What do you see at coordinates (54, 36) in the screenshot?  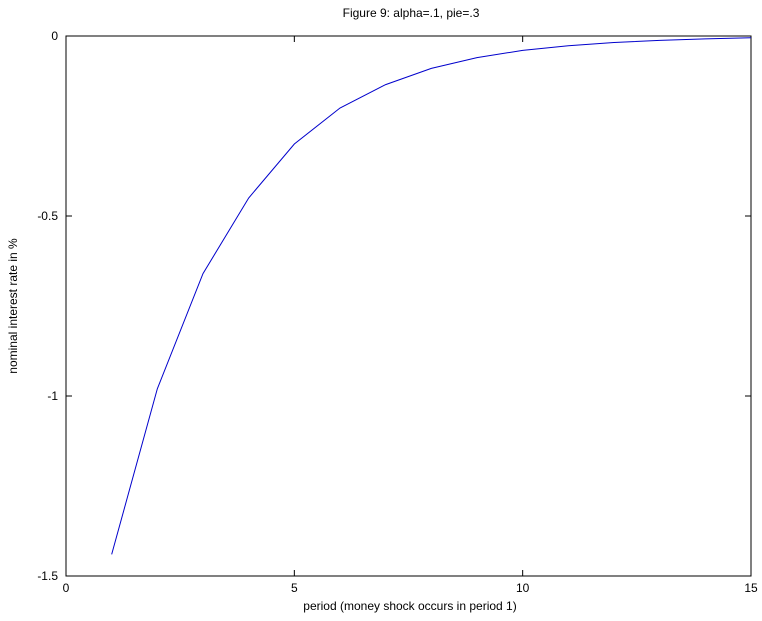 I see `y-tick-label: 0` at bounding box center [54, 36].